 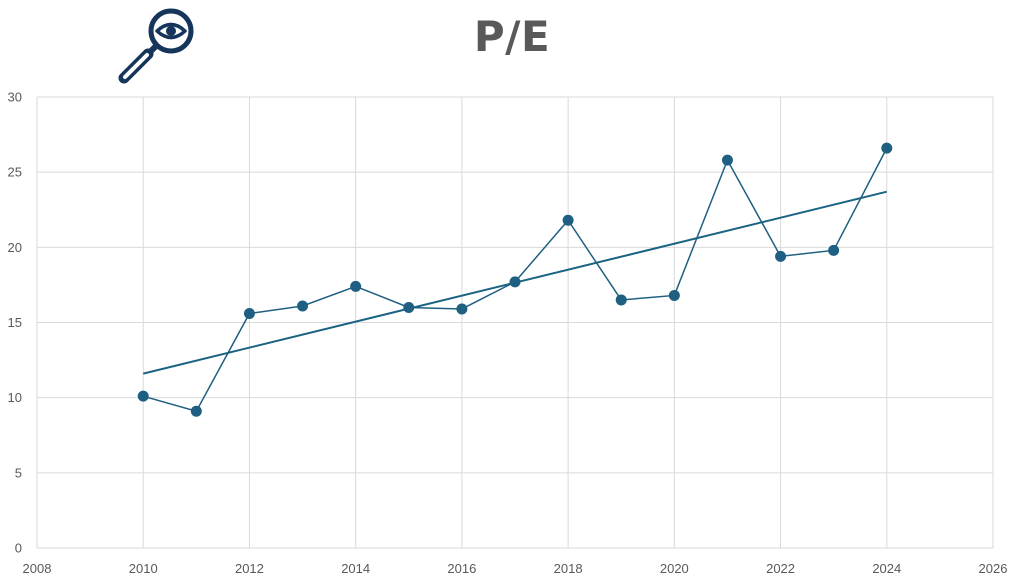 I want to click on y-tick-label: 30, so click(x=15, y=97).